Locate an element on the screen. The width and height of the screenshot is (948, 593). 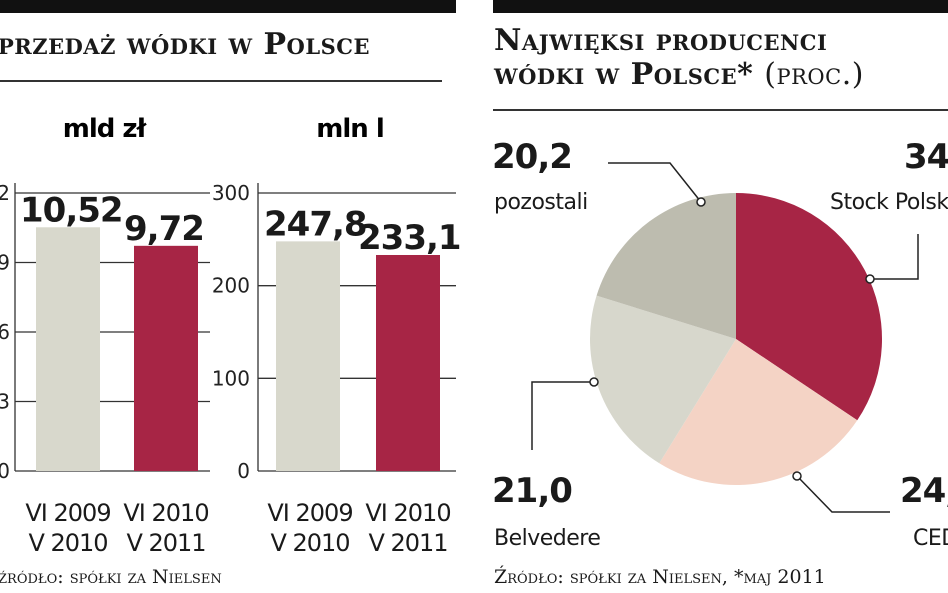
bar-value-label: 233,1 is located at coordinates (409, 238).